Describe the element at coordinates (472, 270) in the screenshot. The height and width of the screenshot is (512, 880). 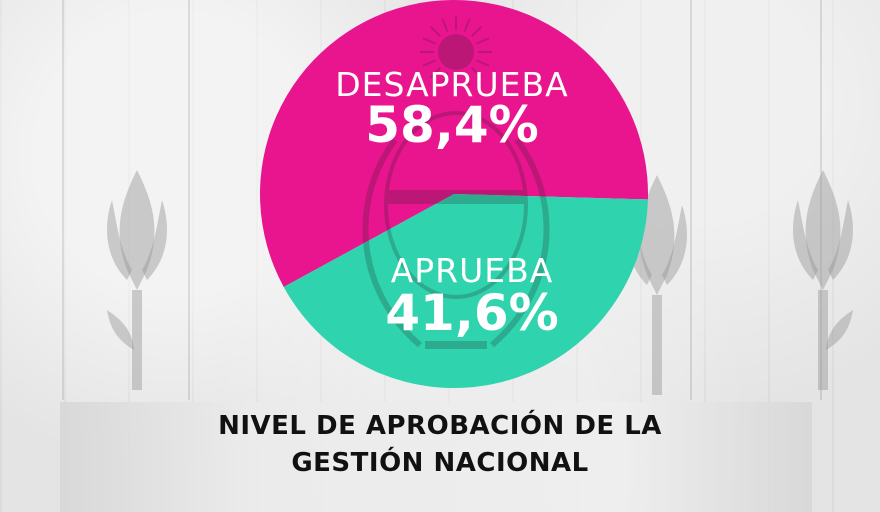
I see `slice-label-aprueba: APRUEBA` at that location.